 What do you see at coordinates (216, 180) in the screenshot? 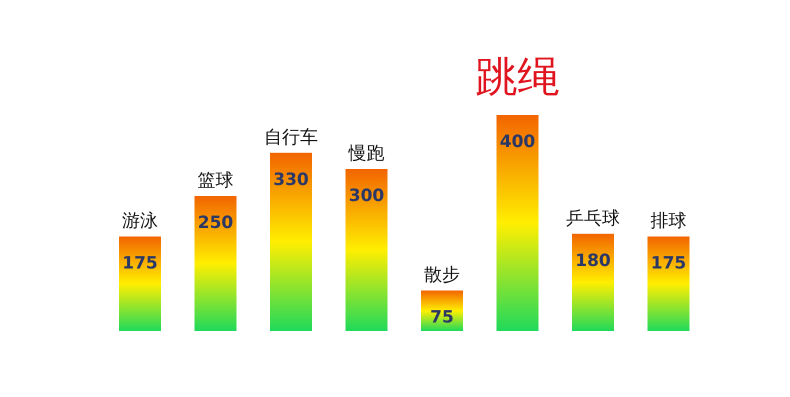
I see `x-tick-label: 篮球` at bounding box center [216, 180].